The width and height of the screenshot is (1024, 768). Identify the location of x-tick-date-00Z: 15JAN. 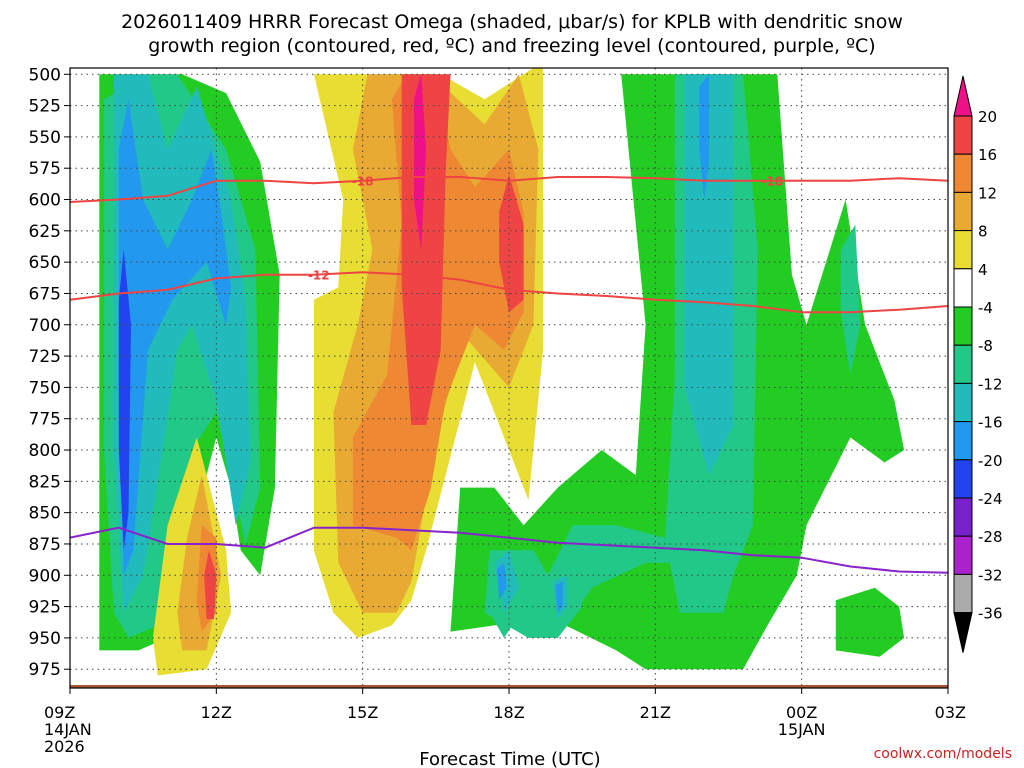
(802, 729).